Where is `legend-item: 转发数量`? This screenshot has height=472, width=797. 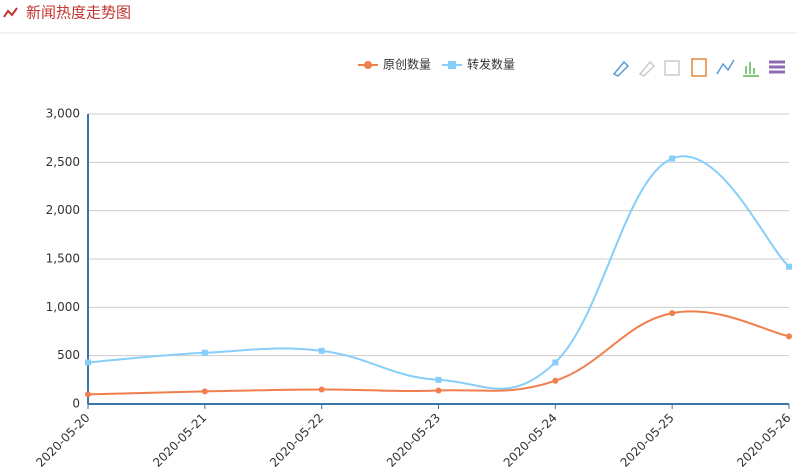 legend-item: 转发数量 is located at coordinates (478, 64).